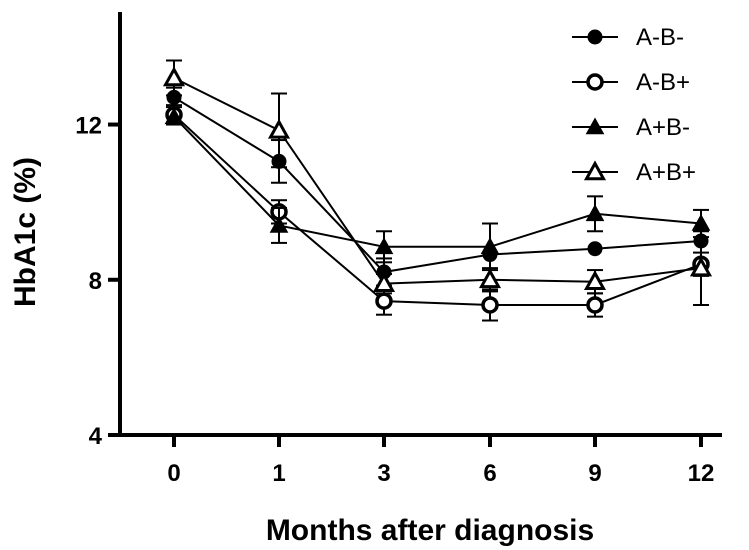 The image size is (749, 550). I want to click on x-tick-label: 1, so click(278, 473).